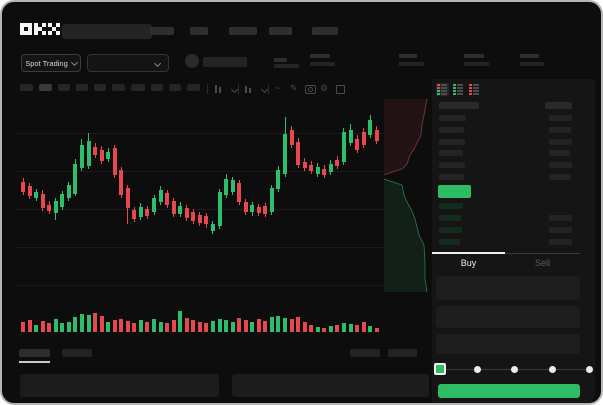  What do you see at coordinates (542, 263) in the screenshot?
I see `tab-sell: Sell` at bounding box center [542, 263].